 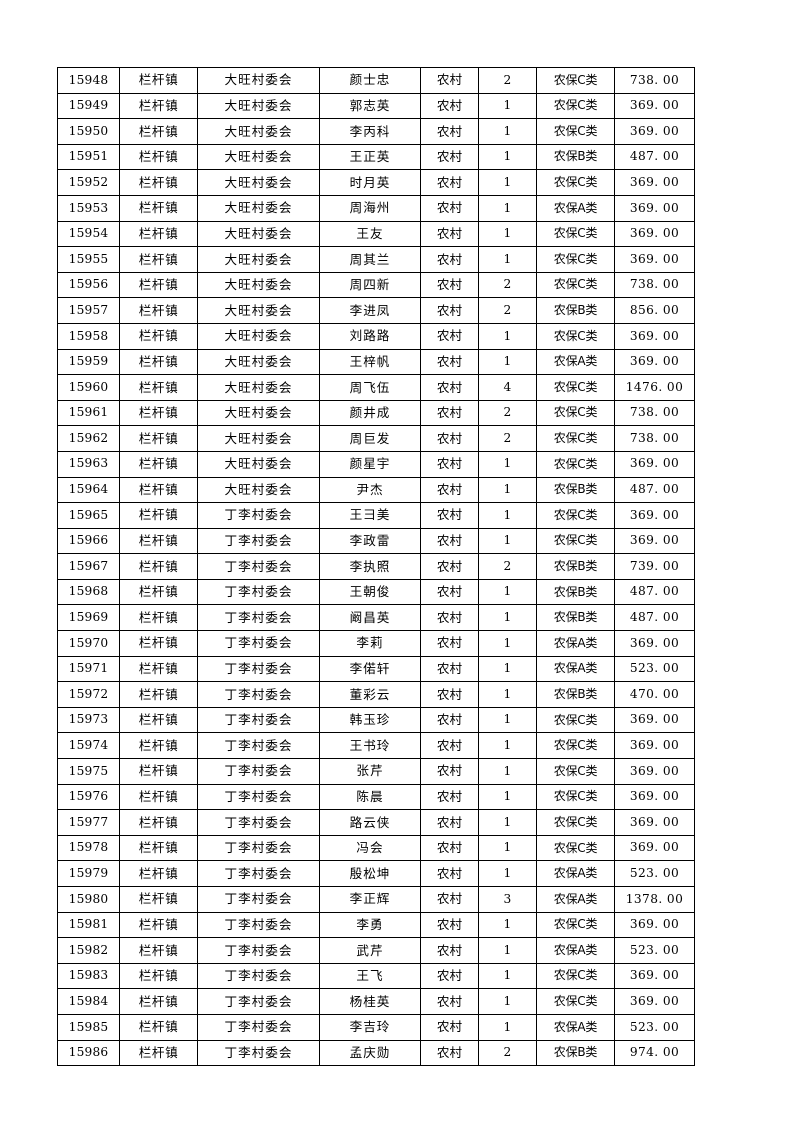 What do you see at coordinates (88, 771) in the screenshot?
I see `cell-serial-number: 15975` at bounding box center [88, 771].